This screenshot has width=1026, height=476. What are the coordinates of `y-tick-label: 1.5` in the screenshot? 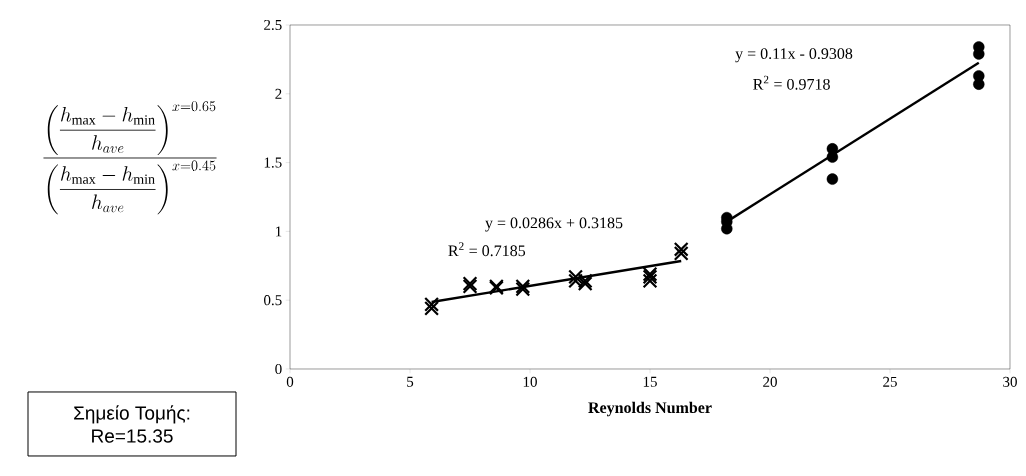 It's located at (273, 162).